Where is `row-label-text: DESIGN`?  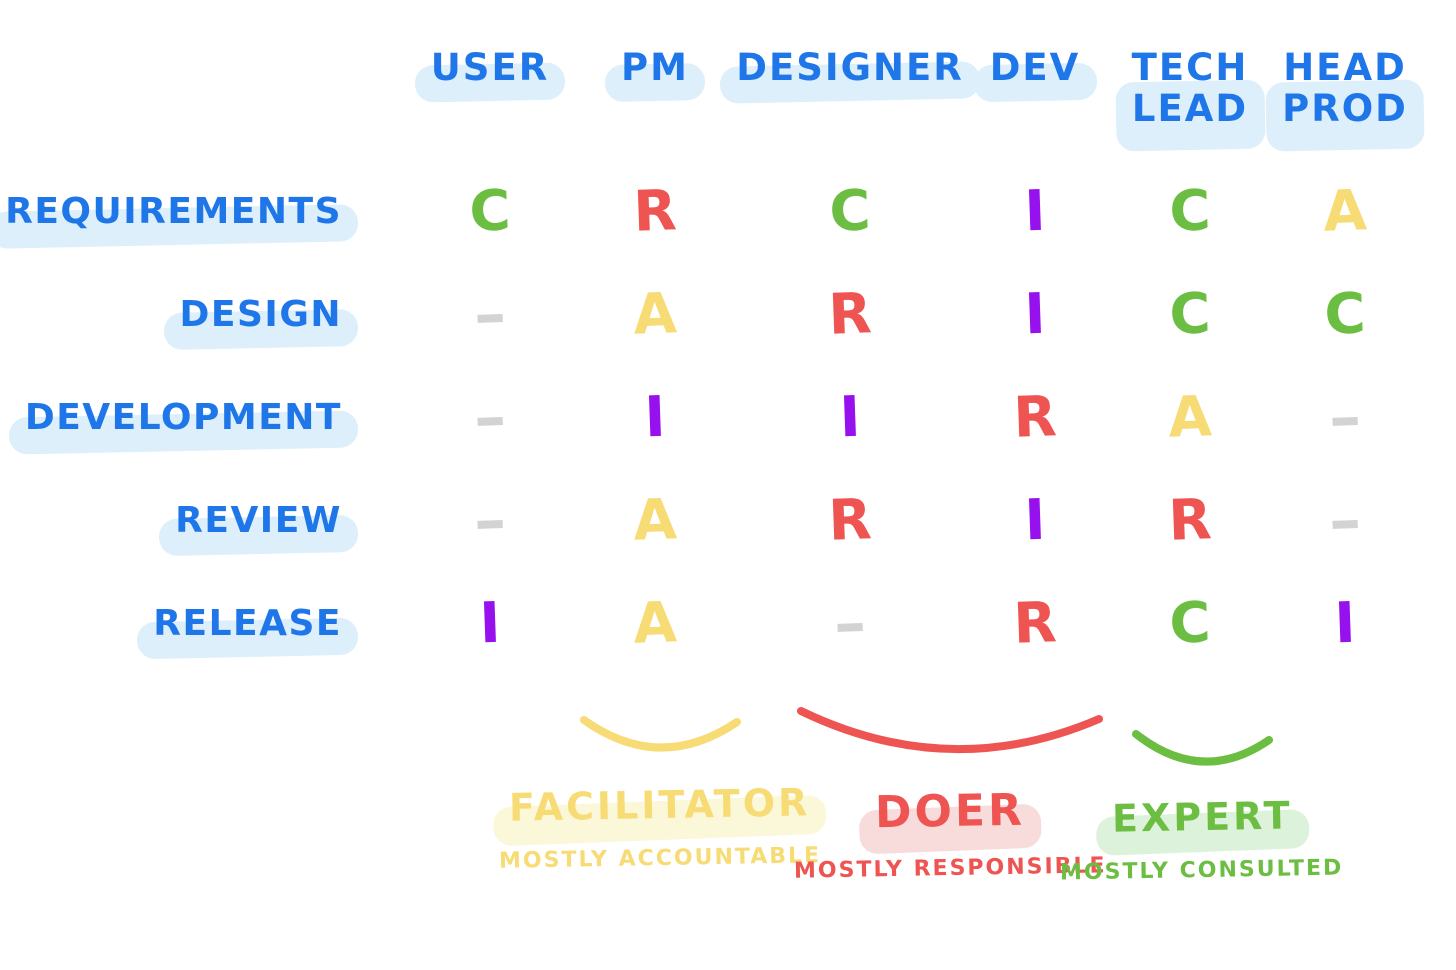 row-label-text: DESIGN is located at coordinates (261, 314).